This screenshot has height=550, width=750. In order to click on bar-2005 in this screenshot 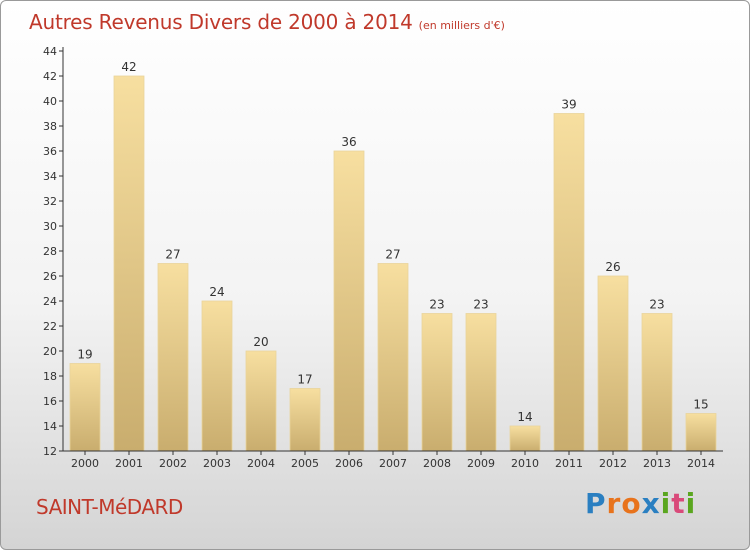, I will do `click(305, 420)`.